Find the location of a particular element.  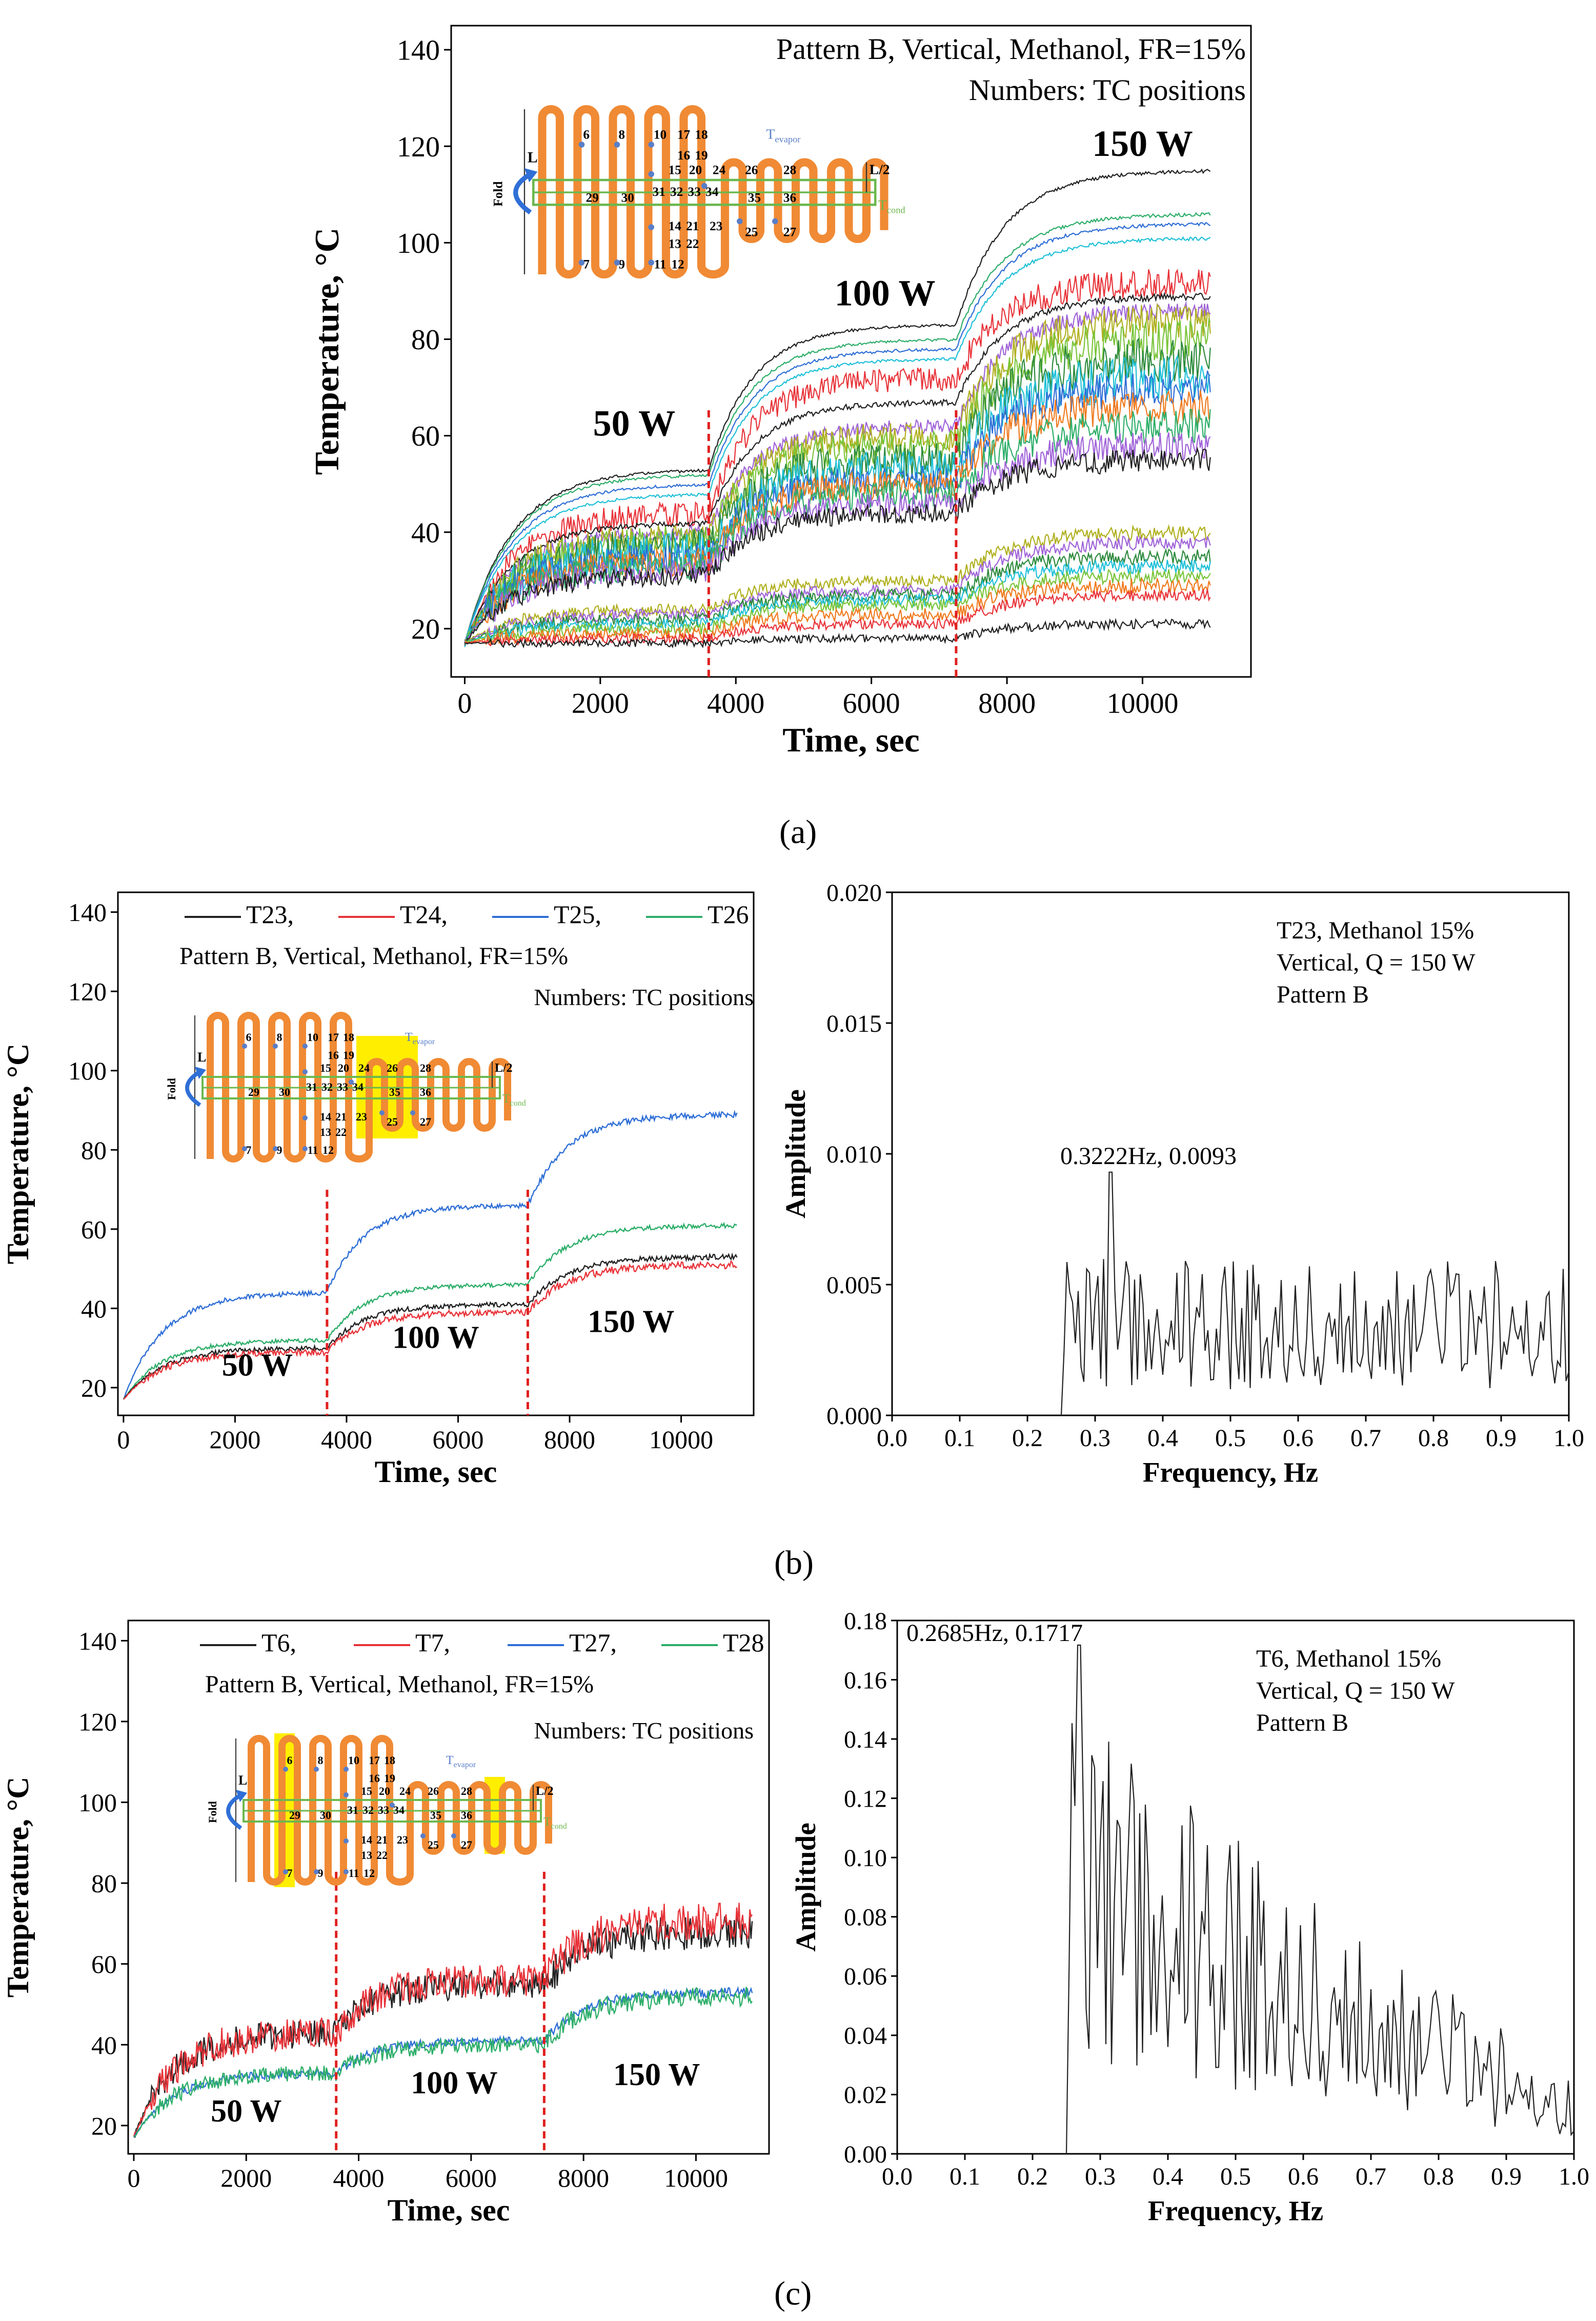

y-axis-title: Amplitude is located at coordinates (805, 1887).